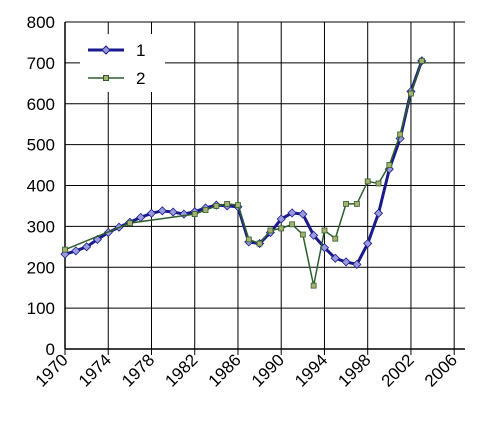  What do you see at coordinates (354, 370) in the screenshot?
I see `x-tick-label: 1998` at bounding box center [354, 370].